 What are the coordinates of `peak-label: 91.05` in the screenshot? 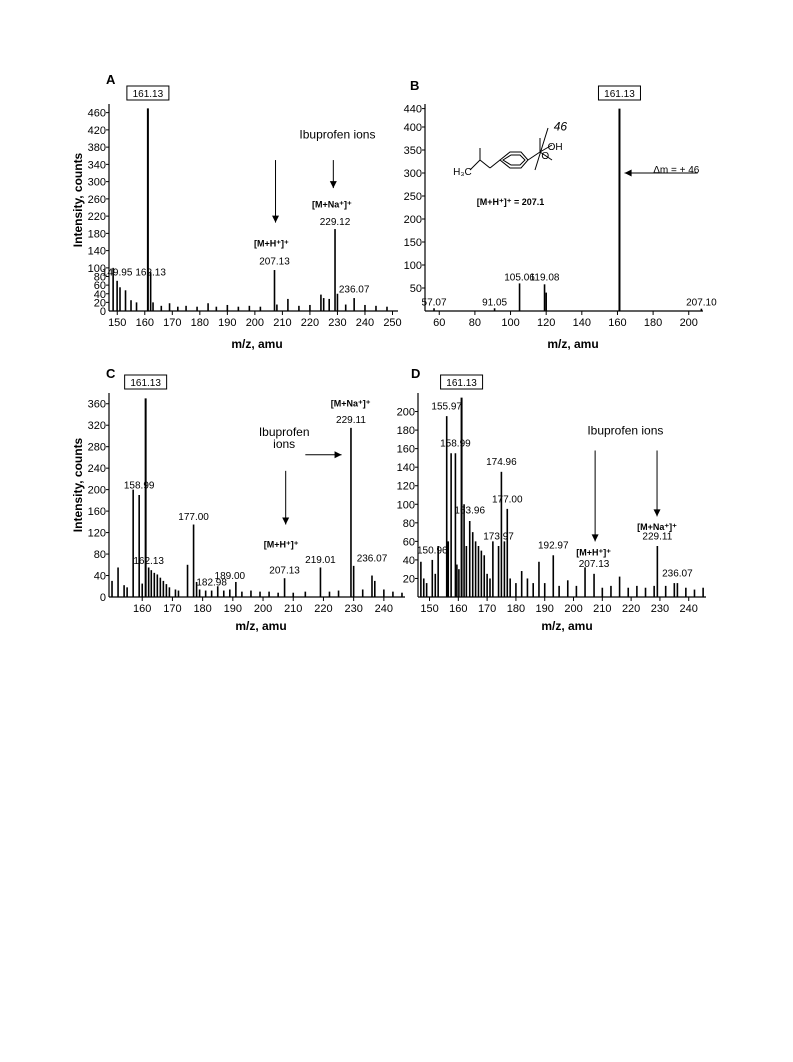 It's located at (494, 302).